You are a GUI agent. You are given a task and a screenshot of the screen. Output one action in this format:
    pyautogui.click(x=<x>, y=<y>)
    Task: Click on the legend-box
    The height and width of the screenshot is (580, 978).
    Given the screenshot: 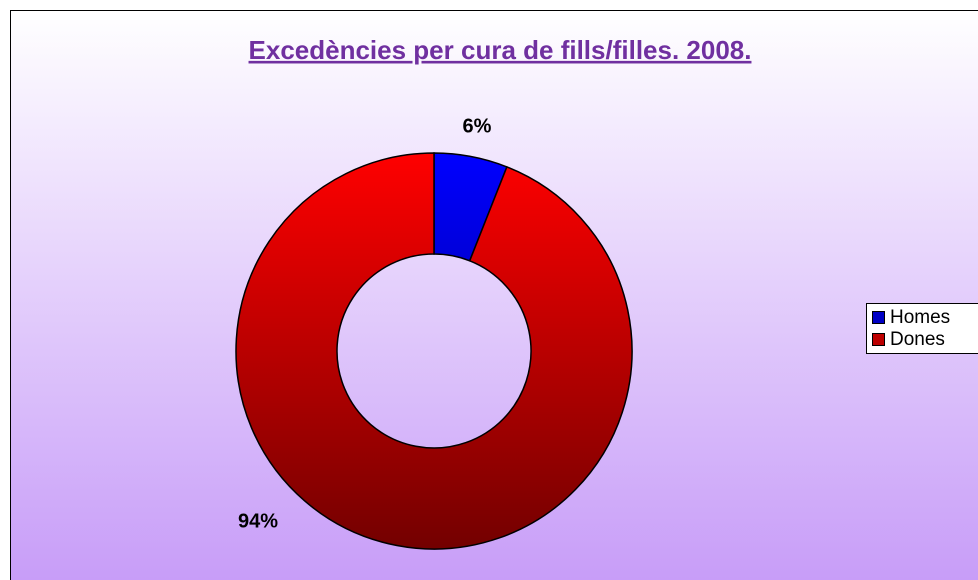 What is the action you would take?
    pyautogui.click(x=922, y=328)
    